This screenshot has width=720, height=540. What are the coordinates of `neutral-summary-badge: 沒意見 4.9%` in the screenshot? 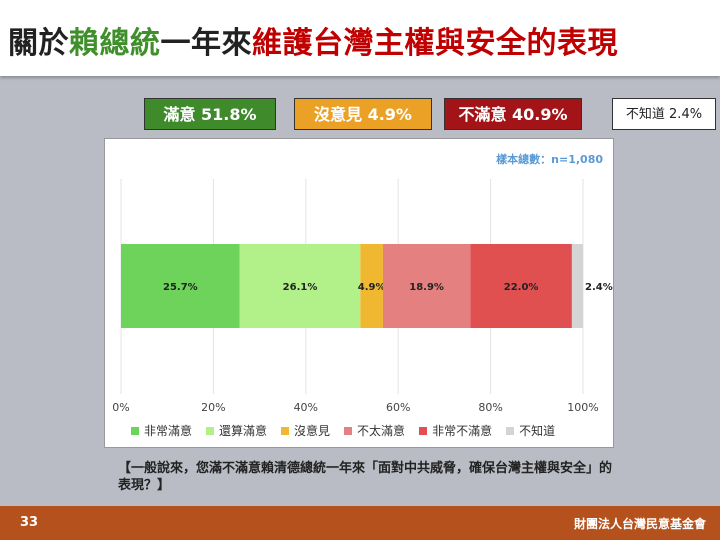 It's located at (363, 114).